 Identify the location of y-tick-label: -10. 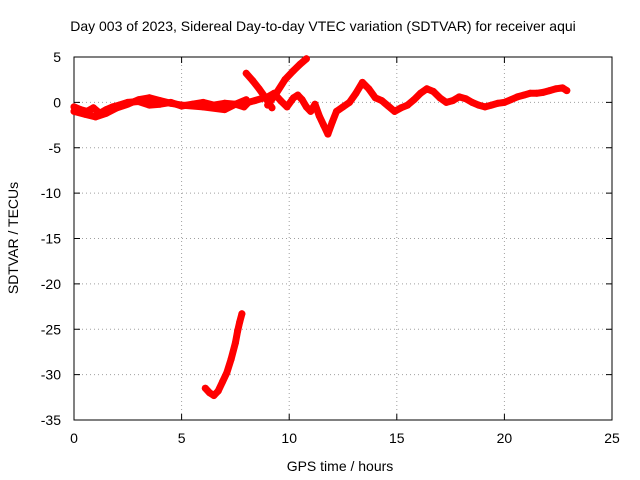
(51, 193).